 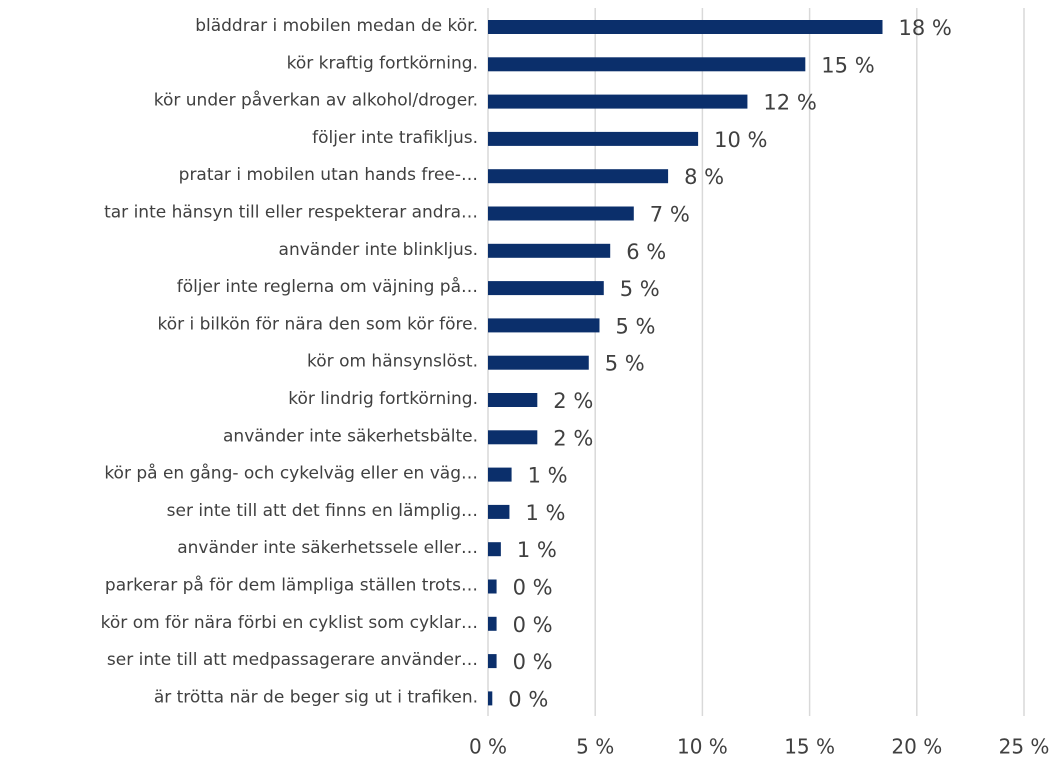 I want to click on category-label: använder inte säkerhetsbälte., so click(x=350, y=436).